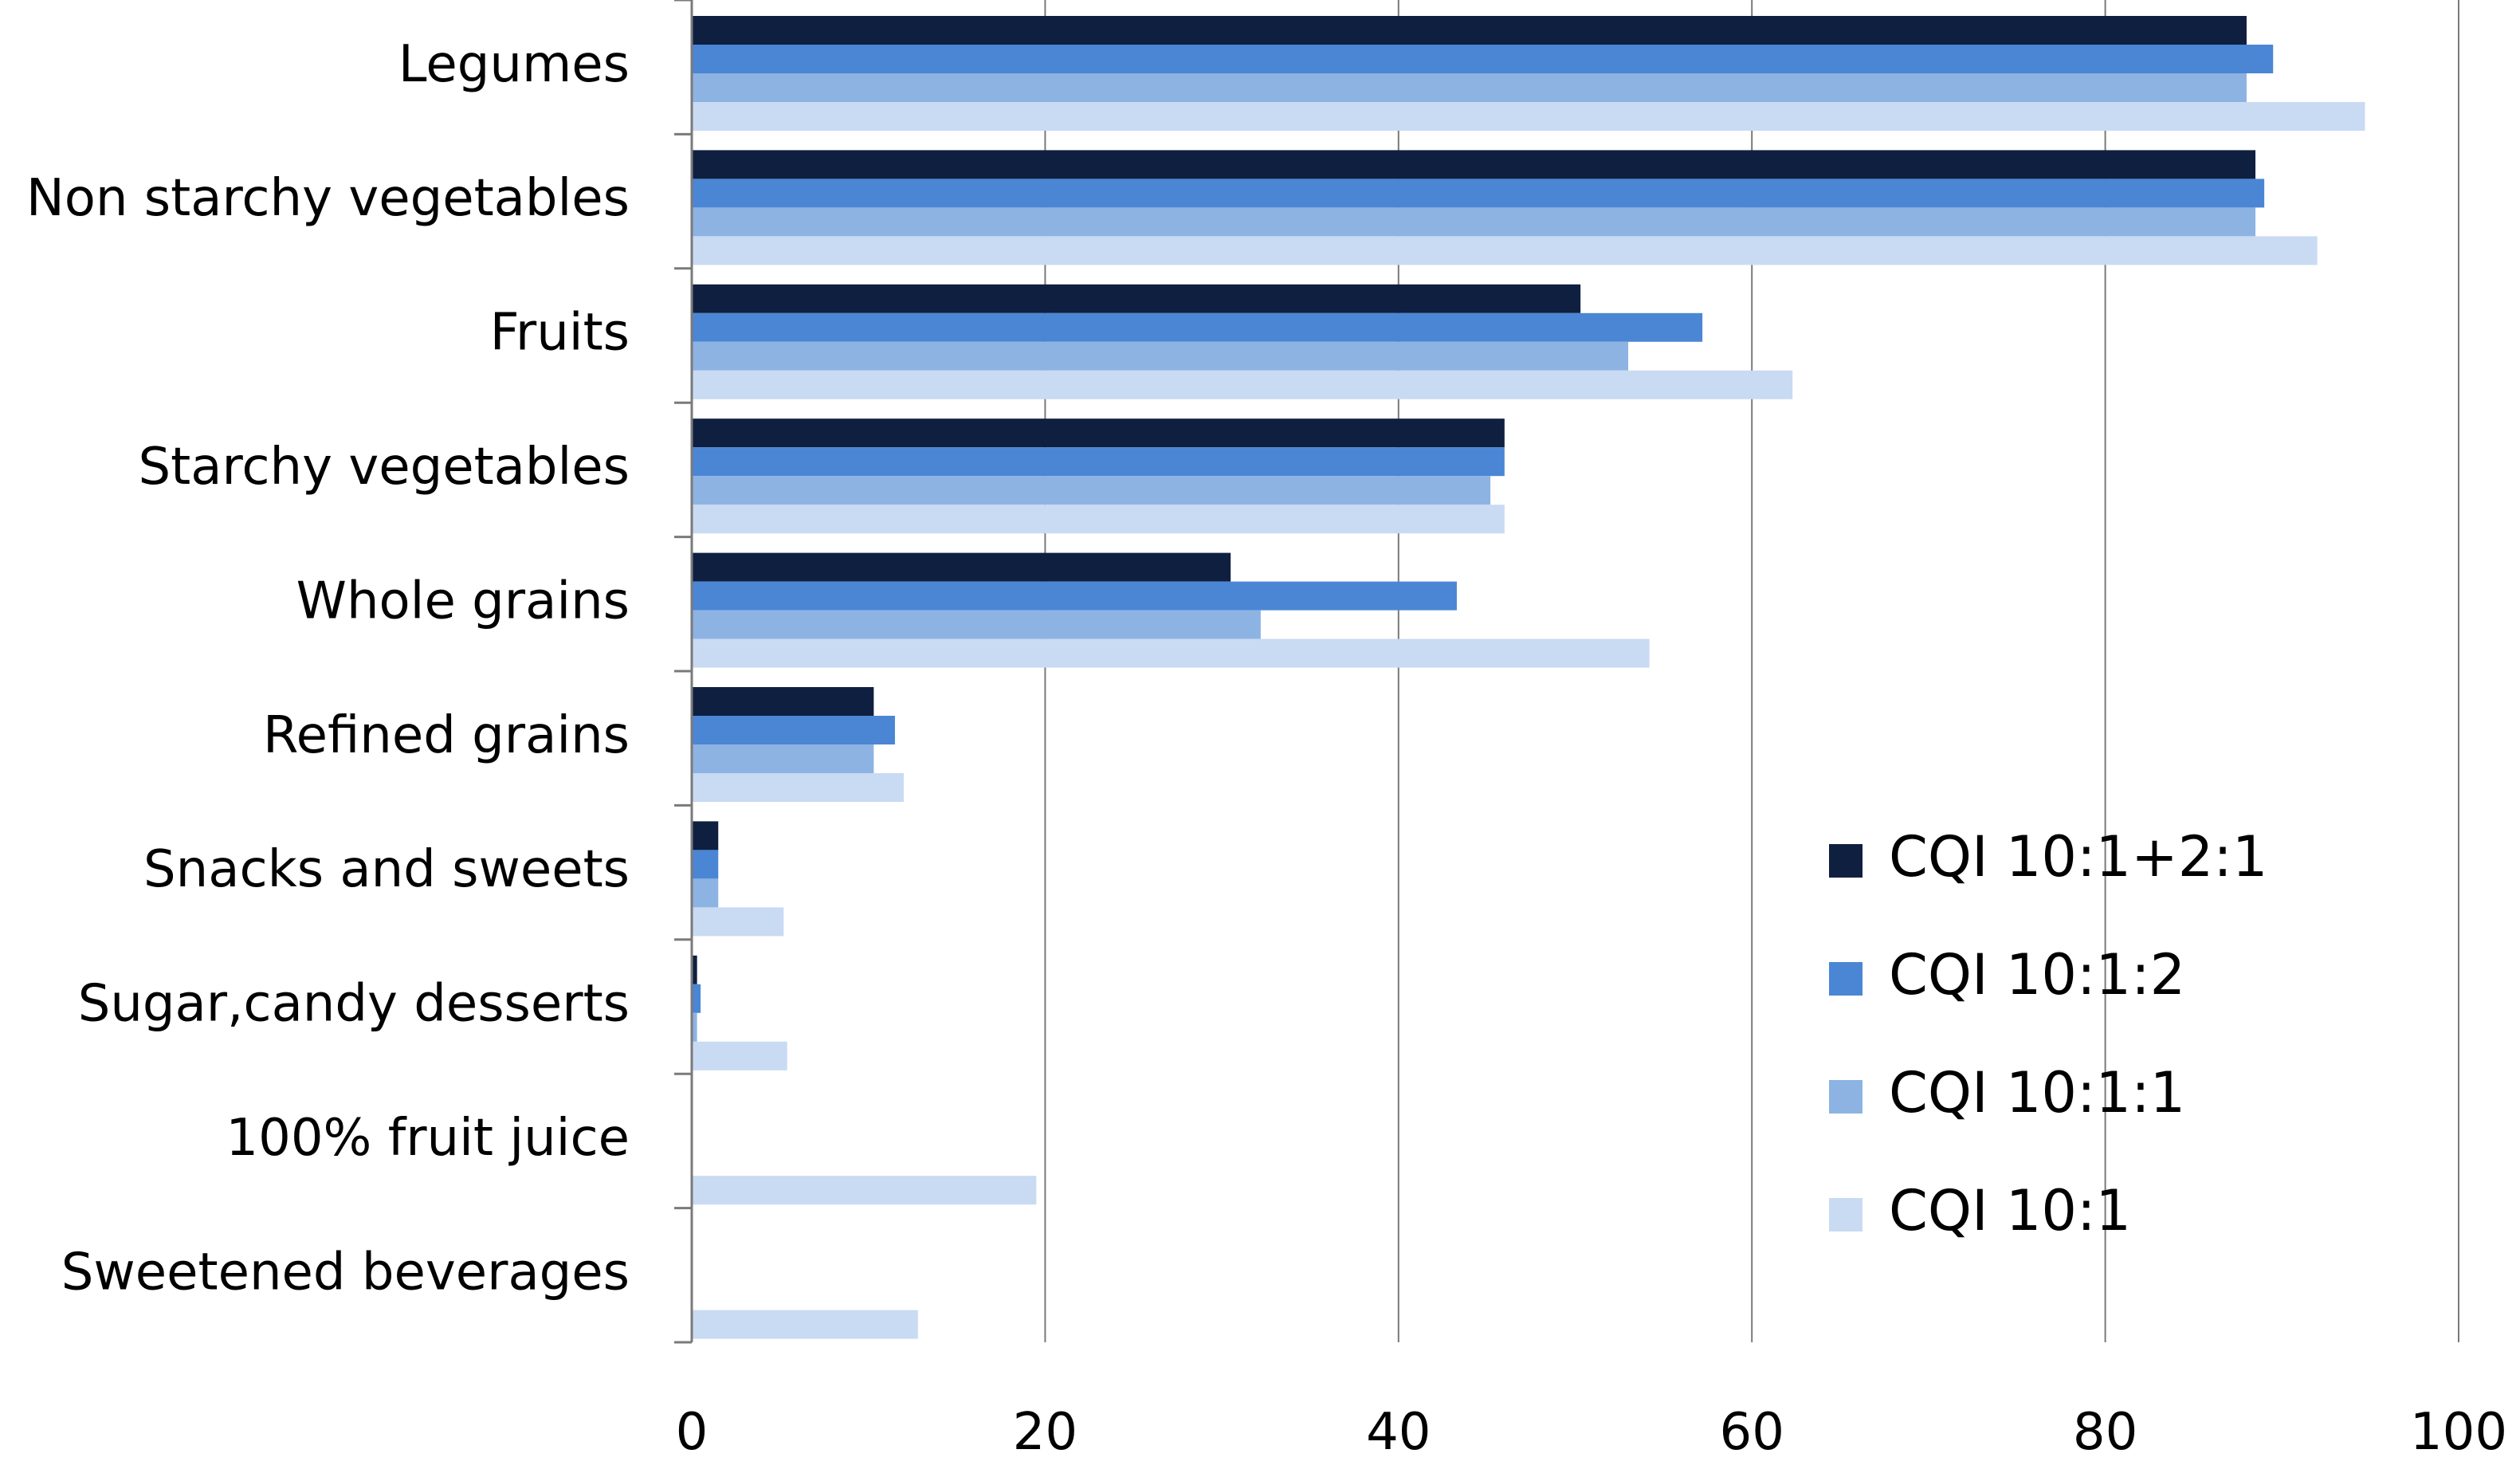 The width and height of the screenshot is (2520, 1473). I want to click on category-label-3: Starchy vegetables, so click(384, 467).